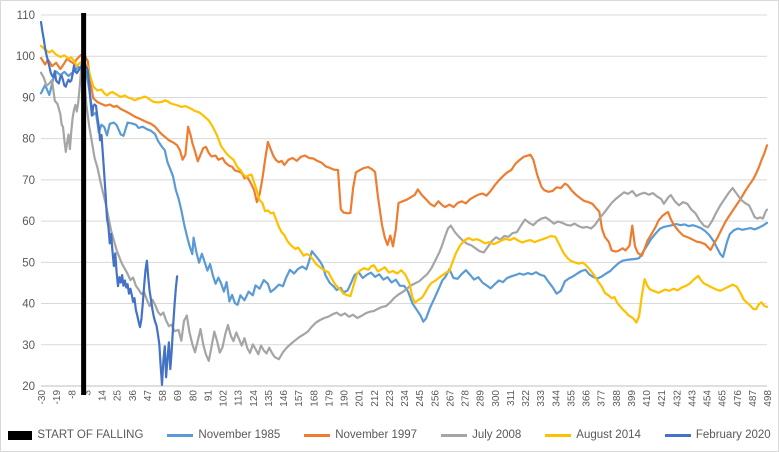  What do you see at coordinates (602, 398) in the screenshot?
I see `x-tick-label-377: 377` at bounding box center [602, 398].